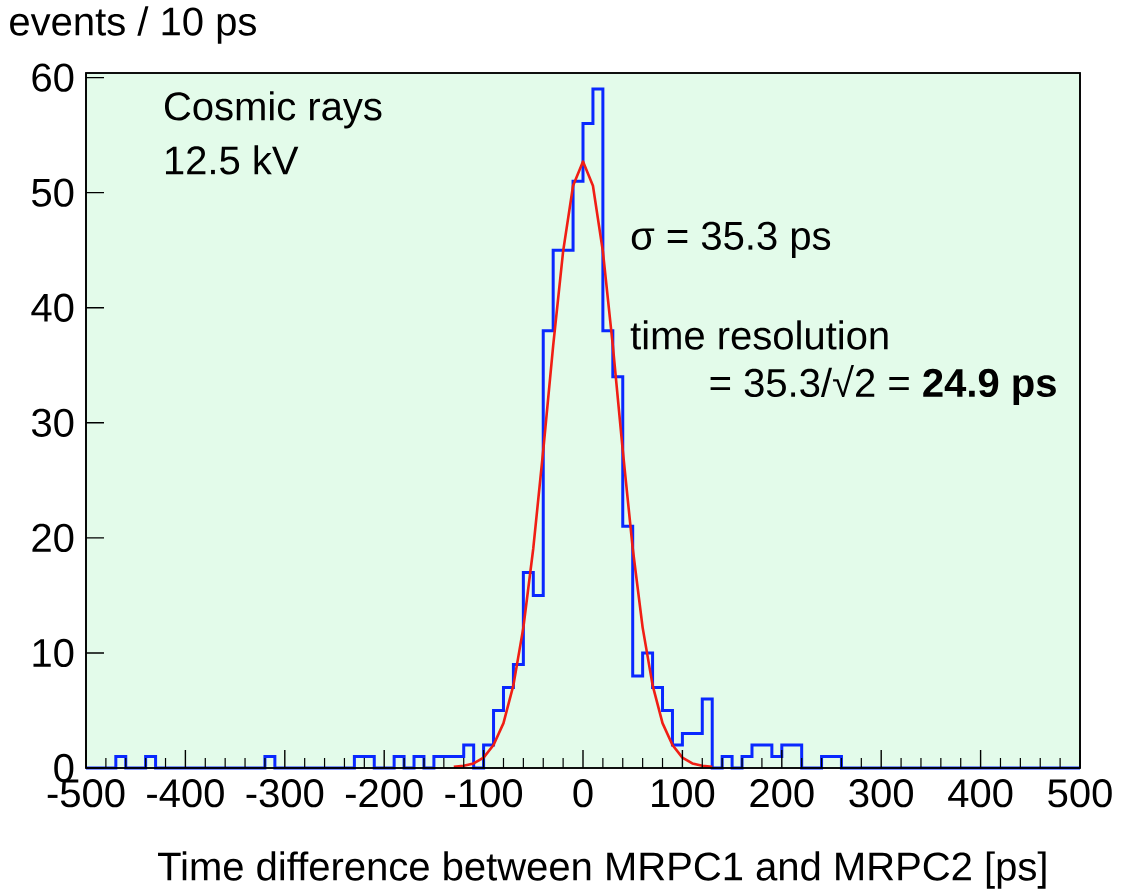 Image resolution: width=1129 pixels, height=889 pixels. I want to click on x-tick-label: 300, so click(881, 793).